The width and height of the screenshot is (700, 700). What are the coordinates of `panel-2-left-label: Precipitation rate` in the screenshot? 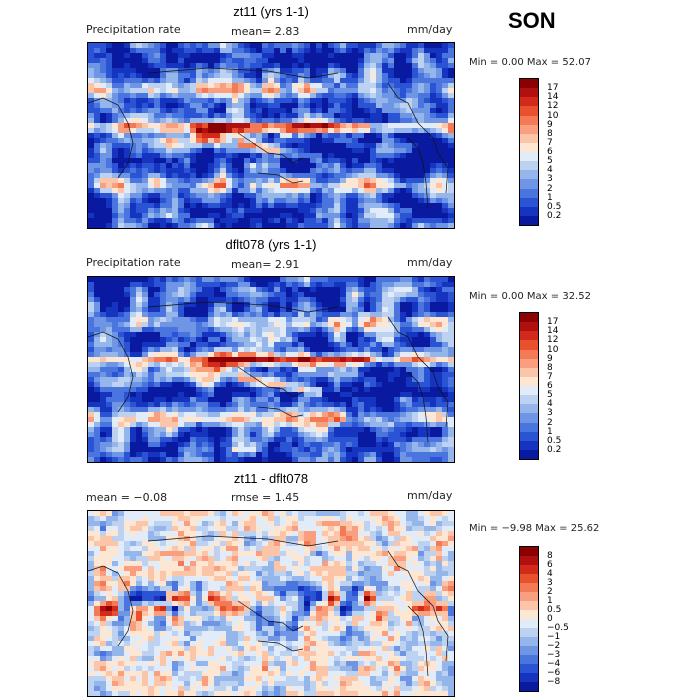 It's located at (133, 262).